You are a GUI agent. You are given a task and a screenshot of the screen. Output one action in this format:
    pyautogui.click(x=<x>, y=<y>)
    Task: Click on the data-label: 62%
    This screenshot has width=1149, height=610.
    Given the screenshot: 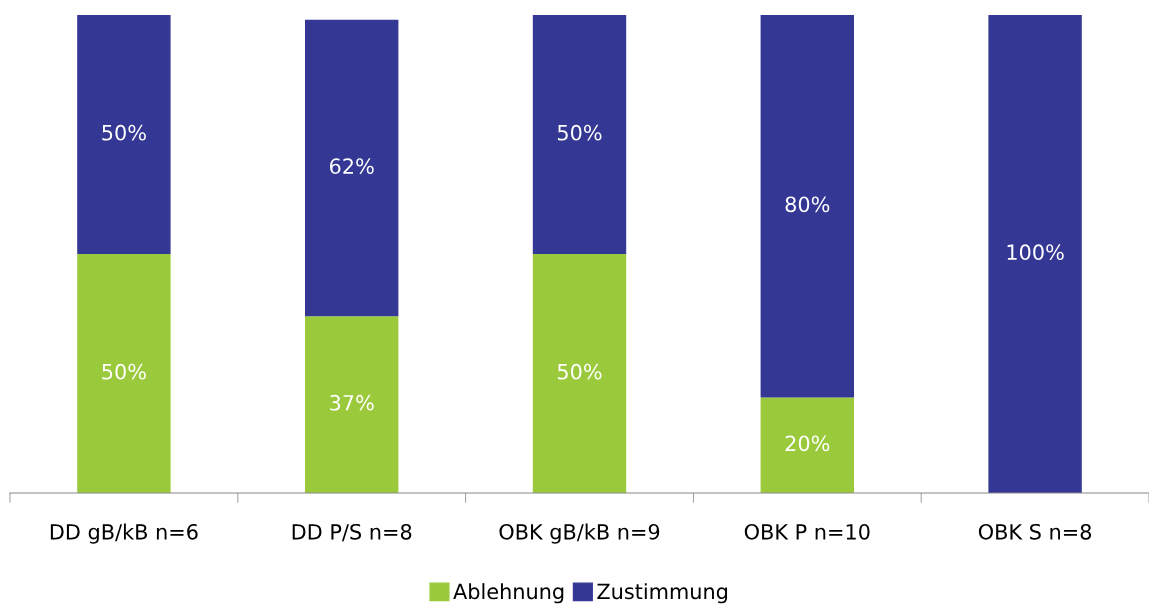 What is the action you would take?
    pyautogui.click(x=352, y=166)
    